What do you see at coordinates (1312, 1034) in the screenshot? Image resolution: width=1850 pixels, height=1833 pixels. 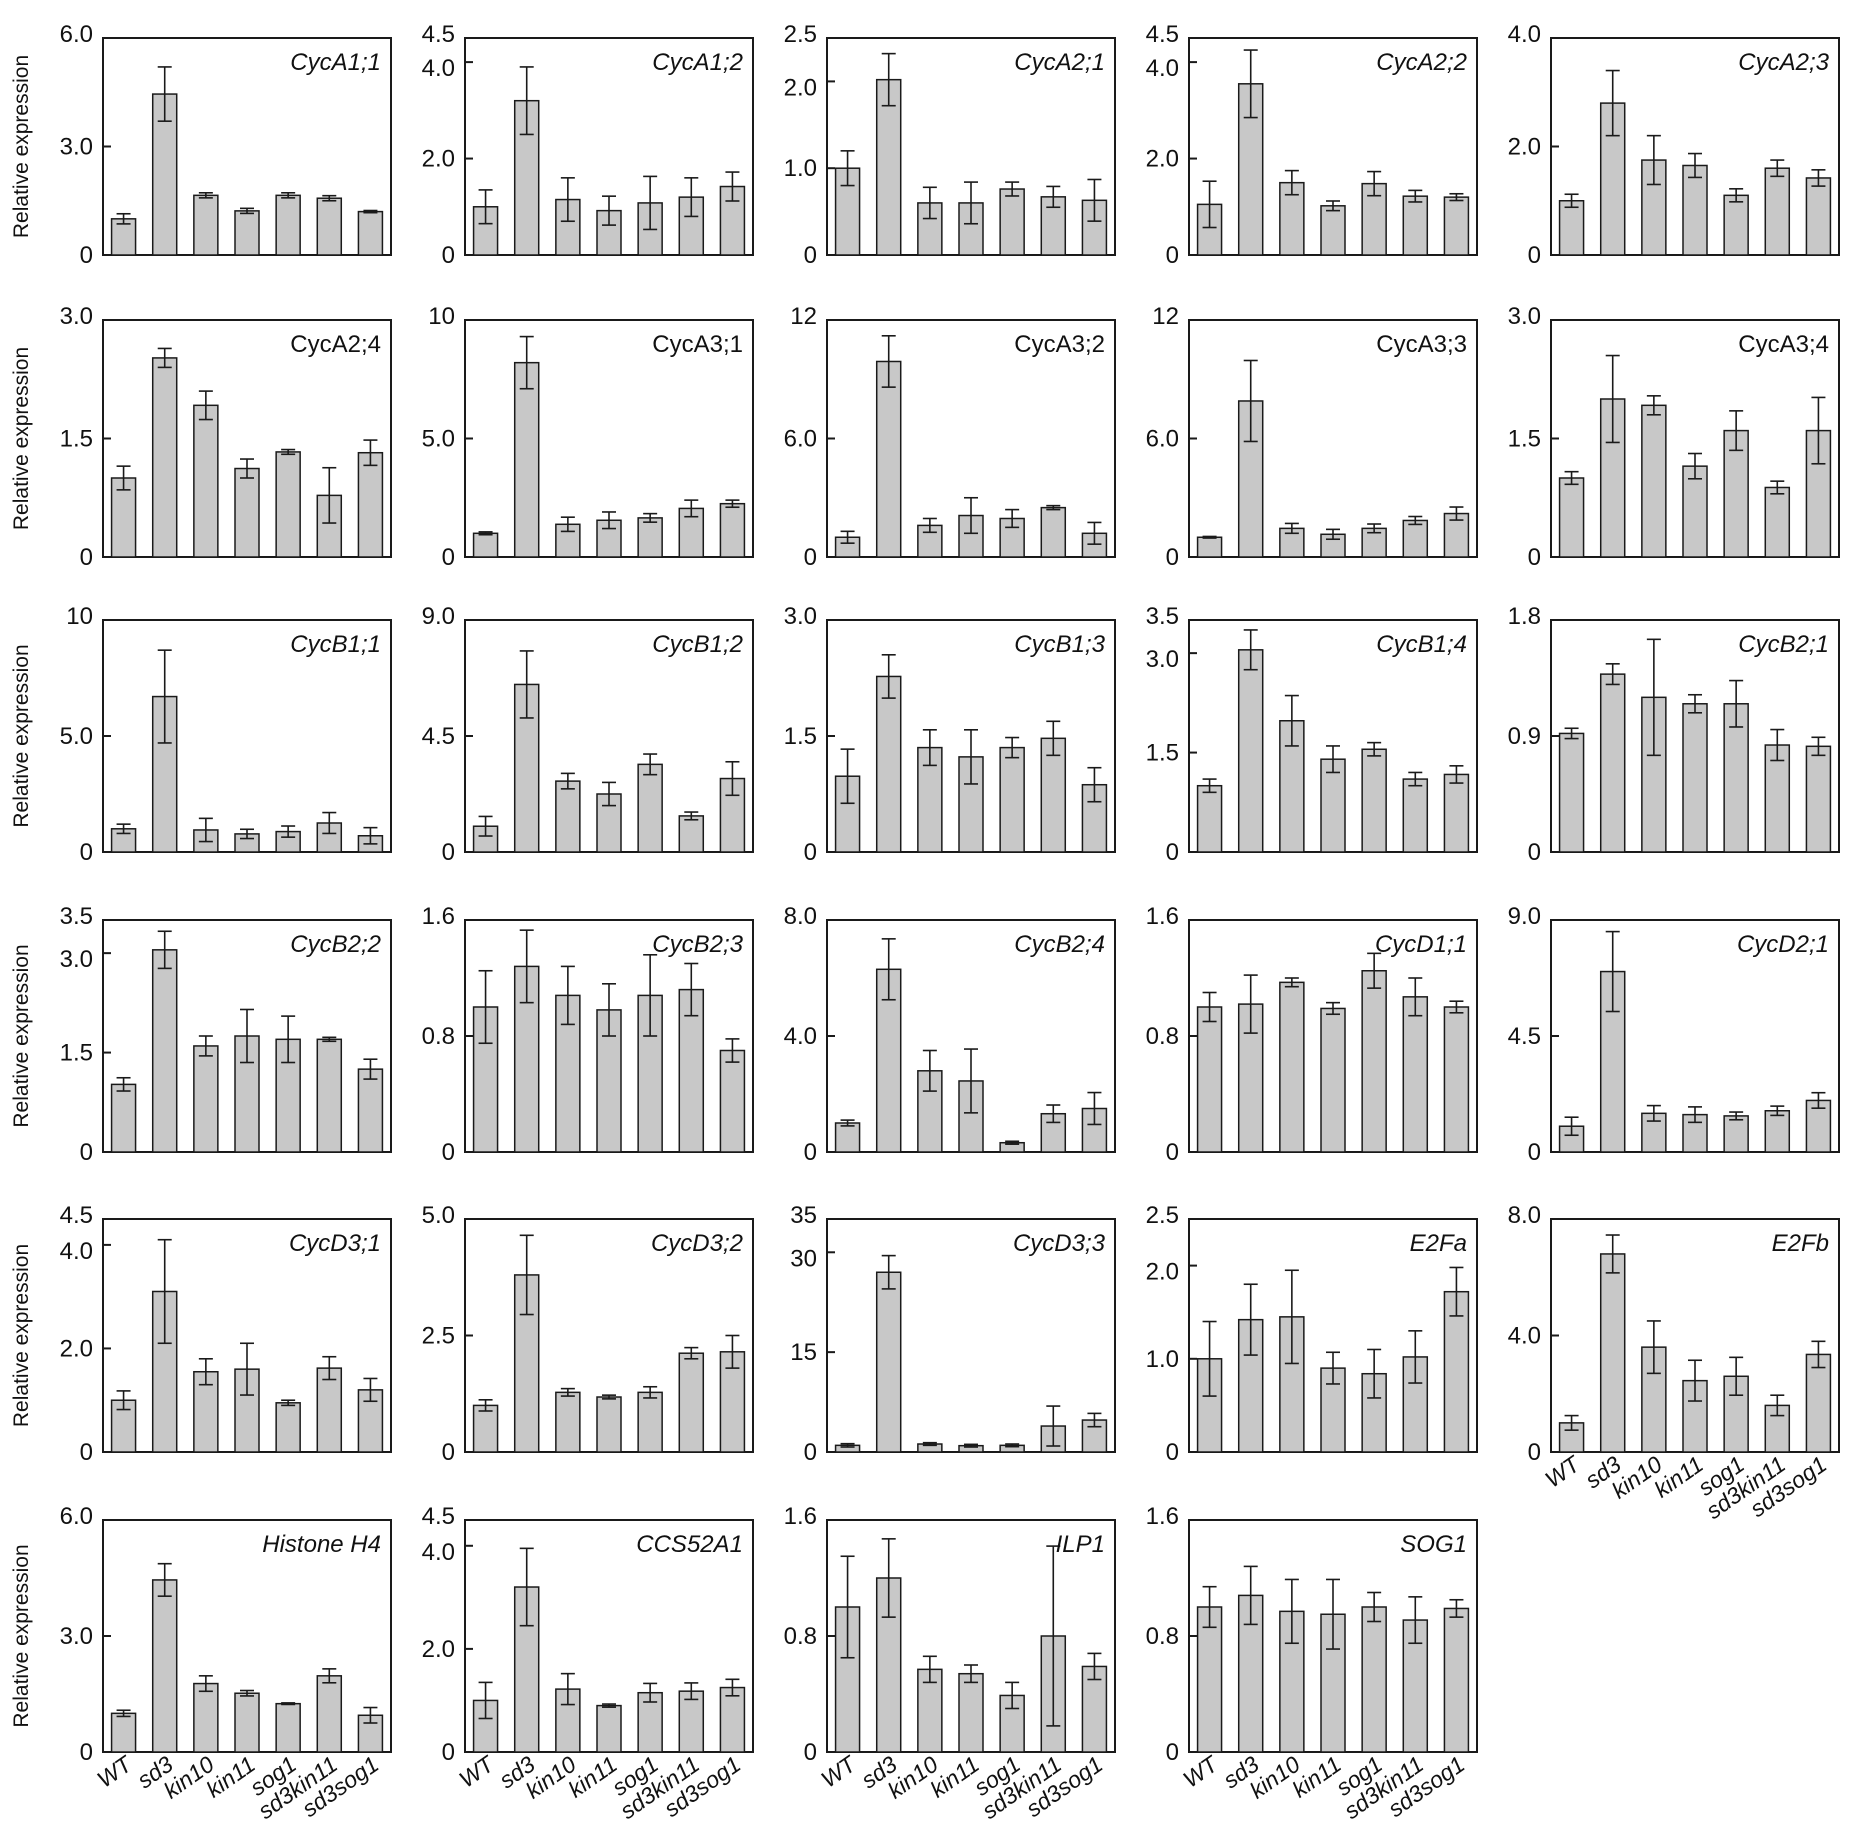 I see `chart-panel: 0 0.8 1.6 CycD1;1` at bounding box center [1312, 1034].